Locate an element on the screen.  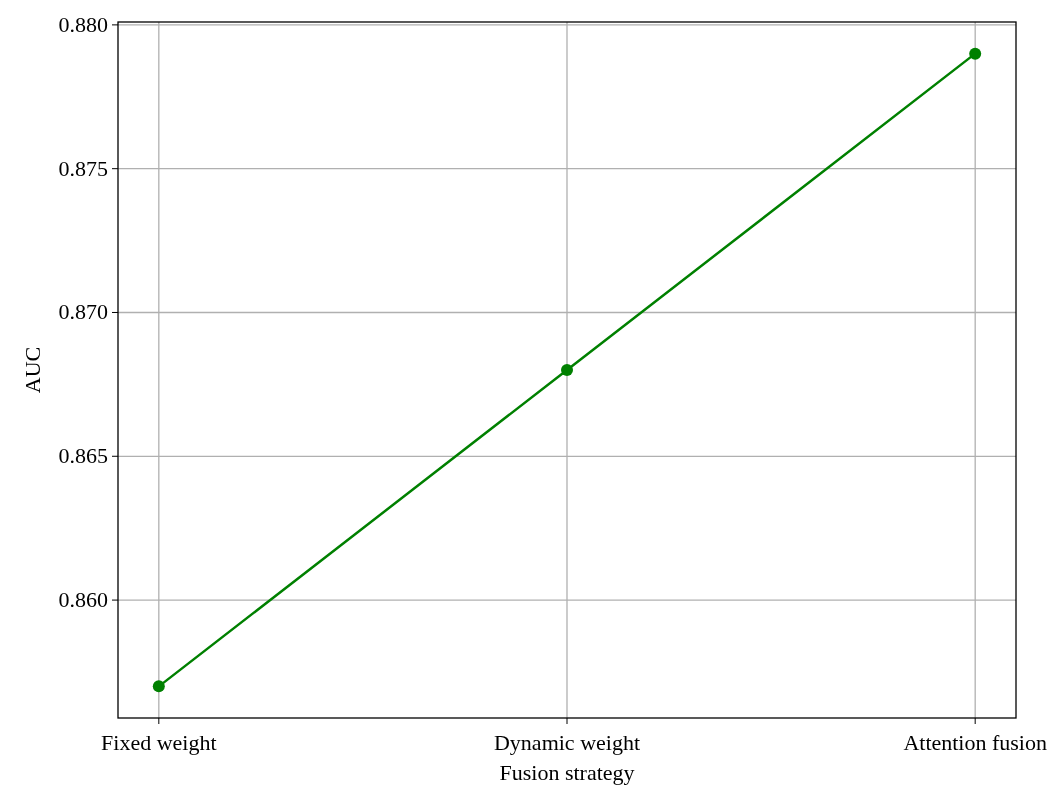
y-tick-label: 0.860 is located at coordinates (83, 600).